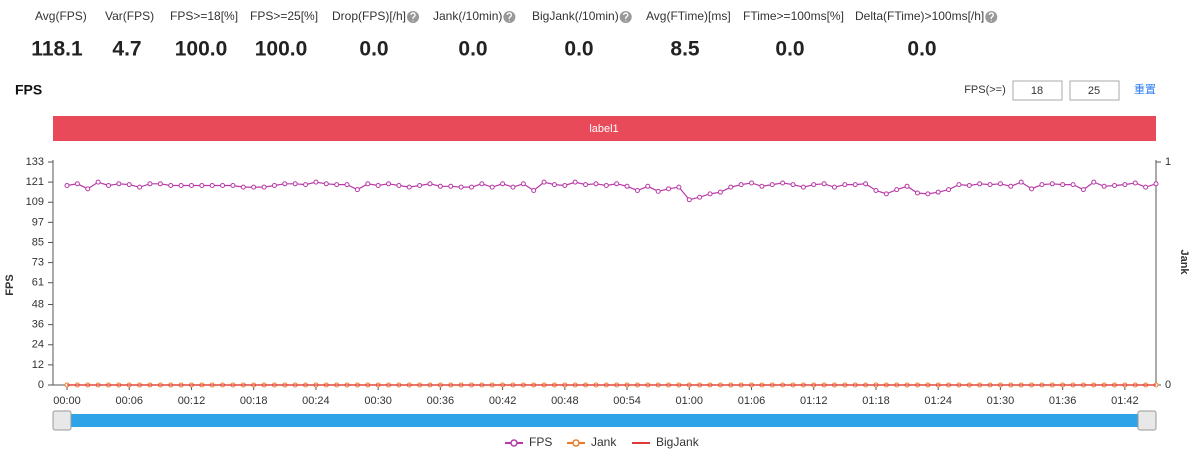  Describe the element at coordinates (35, 182) in the screenshot. I see `y-tick-label: 121` at that location.